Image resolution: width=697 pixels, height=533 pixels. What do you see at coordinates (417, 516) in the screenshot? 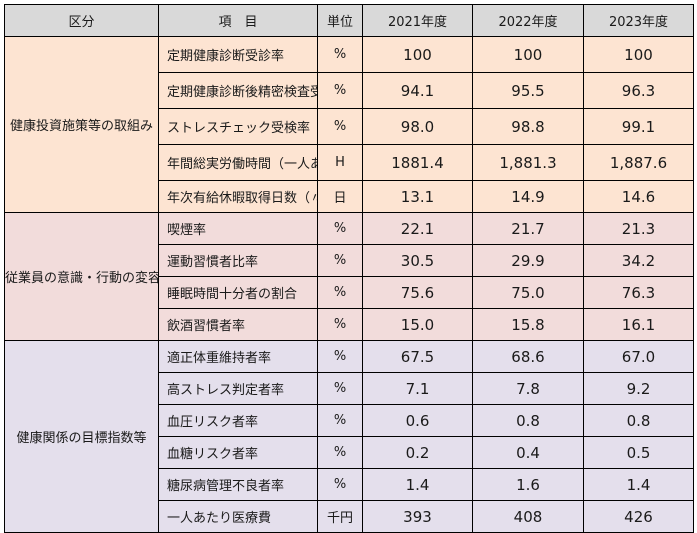
I see `value-cell: 393` at bounding box center [417, 516].